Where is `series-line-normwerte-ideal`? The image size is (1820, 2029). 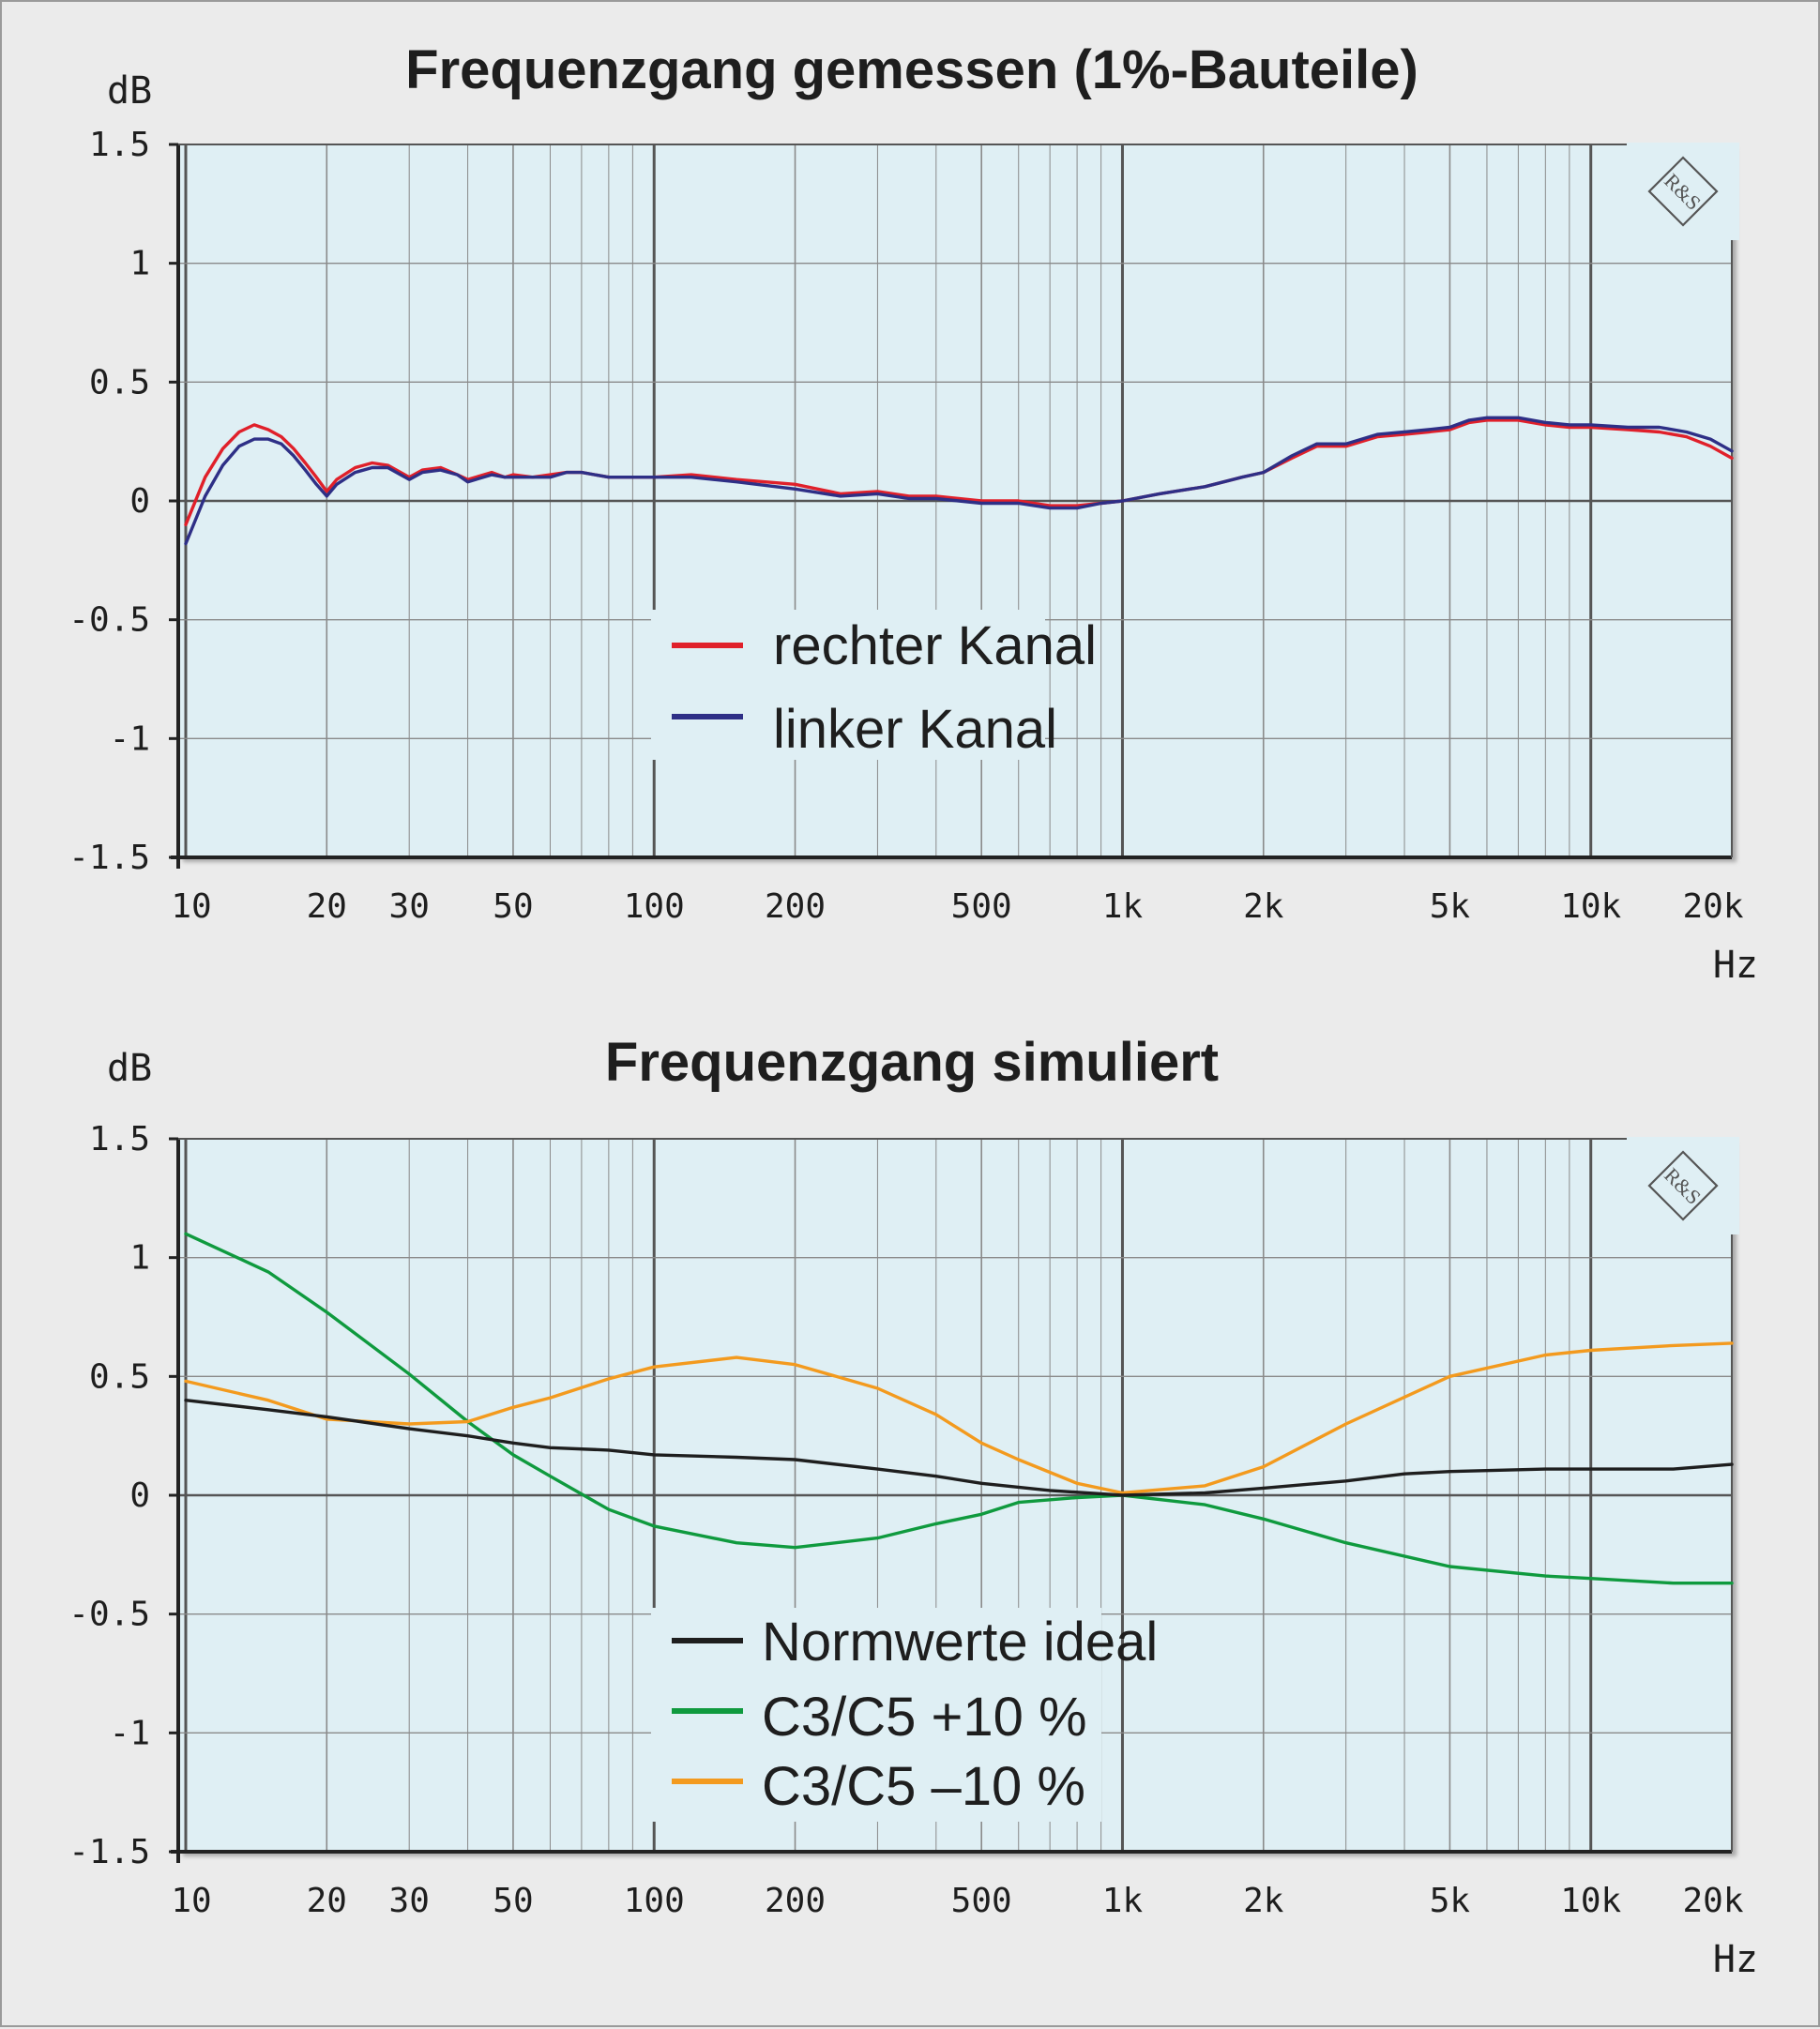
series-line-normwerte-ideal is located at coordinates (959, 1447).